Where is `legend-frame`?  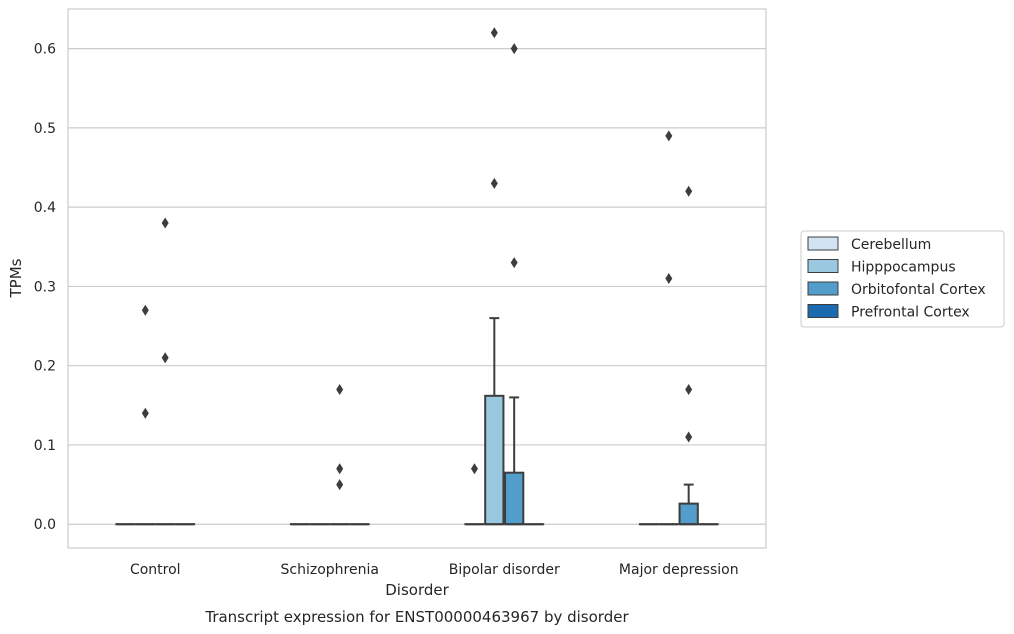 legend-frame is located at coordinates (902, 279).